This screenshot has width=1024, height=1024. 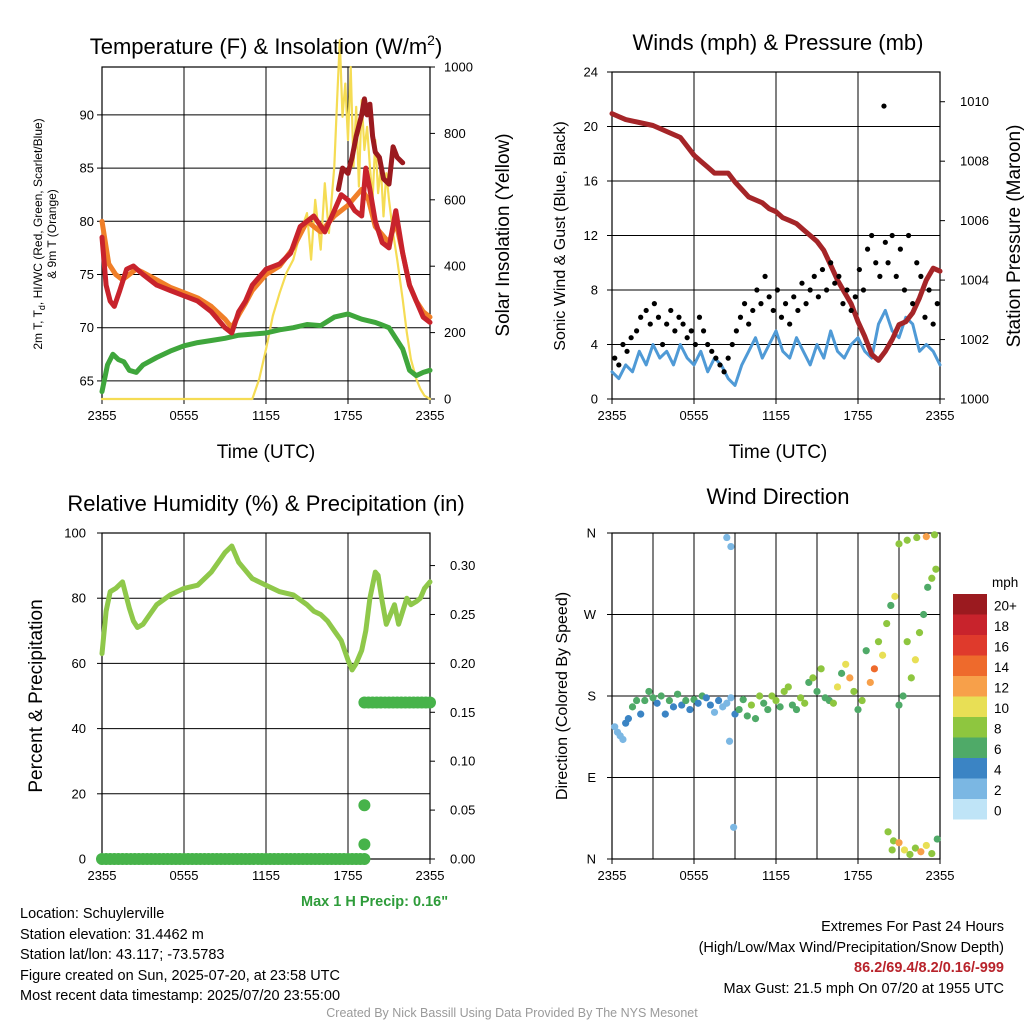 I want to click on legend-label: 18, so click(x=1001, y=626).